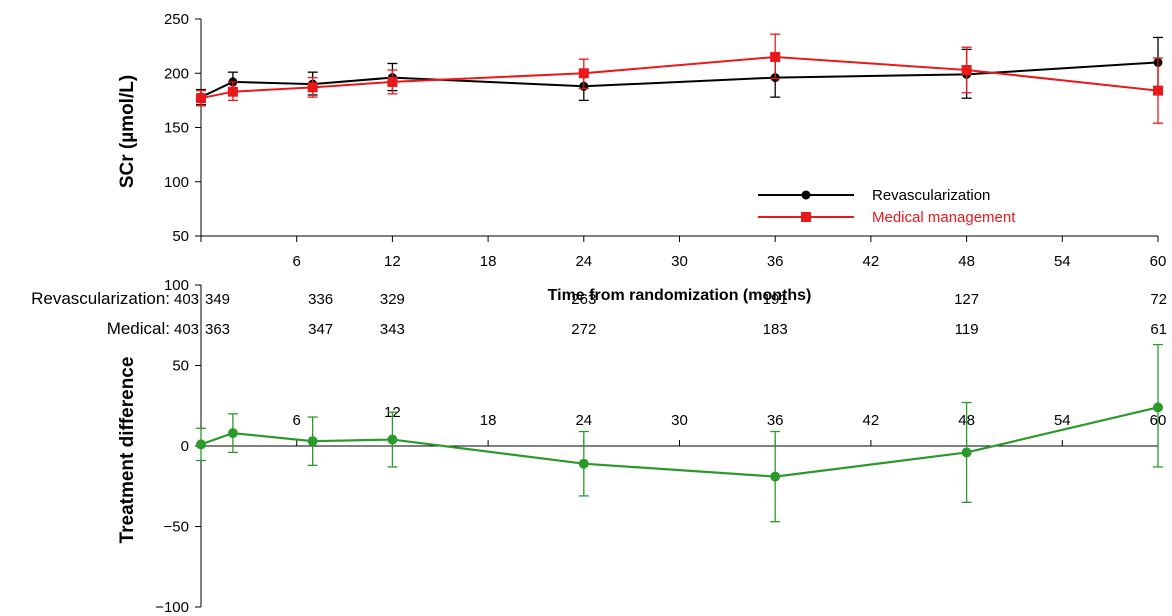  Describe the element at coordinates (583, 420) in the screenshot. I see `bottom-x-tick-label: 24` at that location.